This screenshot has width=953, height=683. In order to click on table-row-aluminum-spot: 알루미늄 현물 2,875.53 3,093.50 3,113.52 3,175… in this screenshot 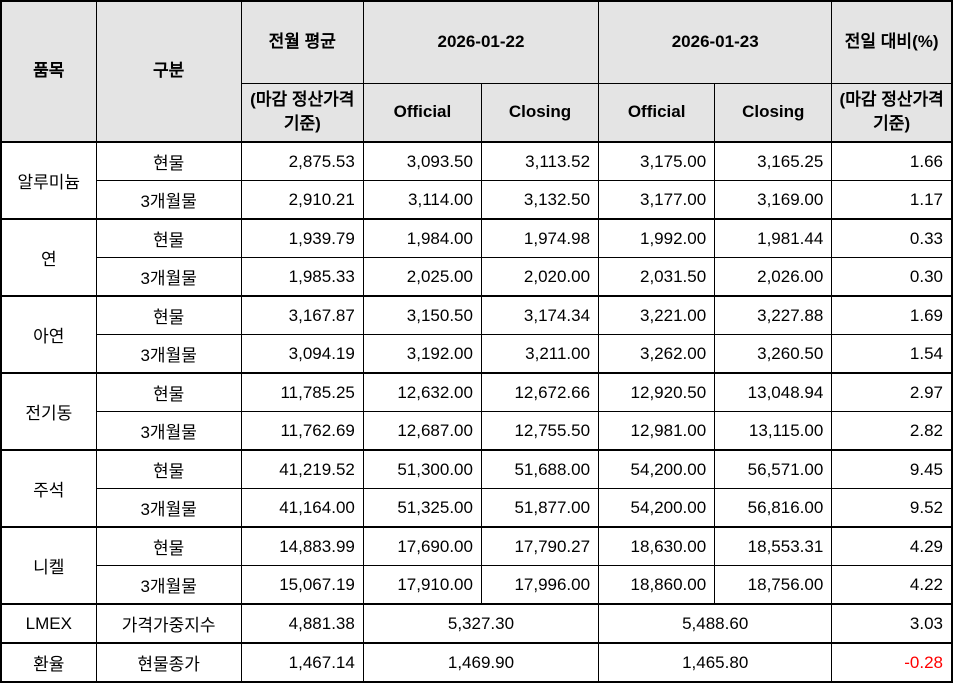, I will do `click(476, 180)`.